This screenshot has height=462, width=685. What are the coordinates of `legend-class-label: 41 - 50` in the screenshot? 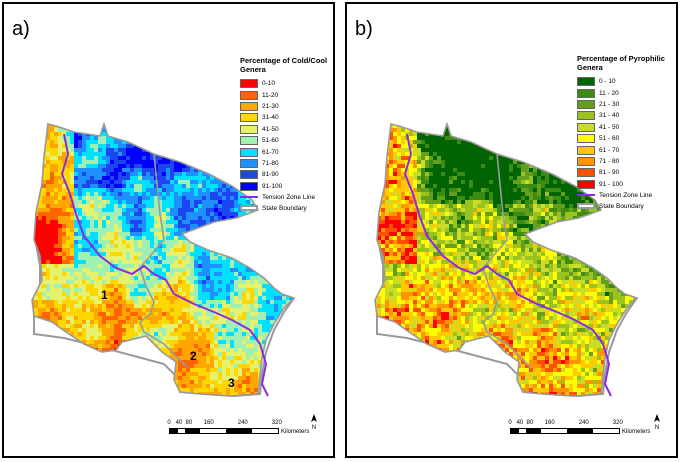 It's located at (609, 127).